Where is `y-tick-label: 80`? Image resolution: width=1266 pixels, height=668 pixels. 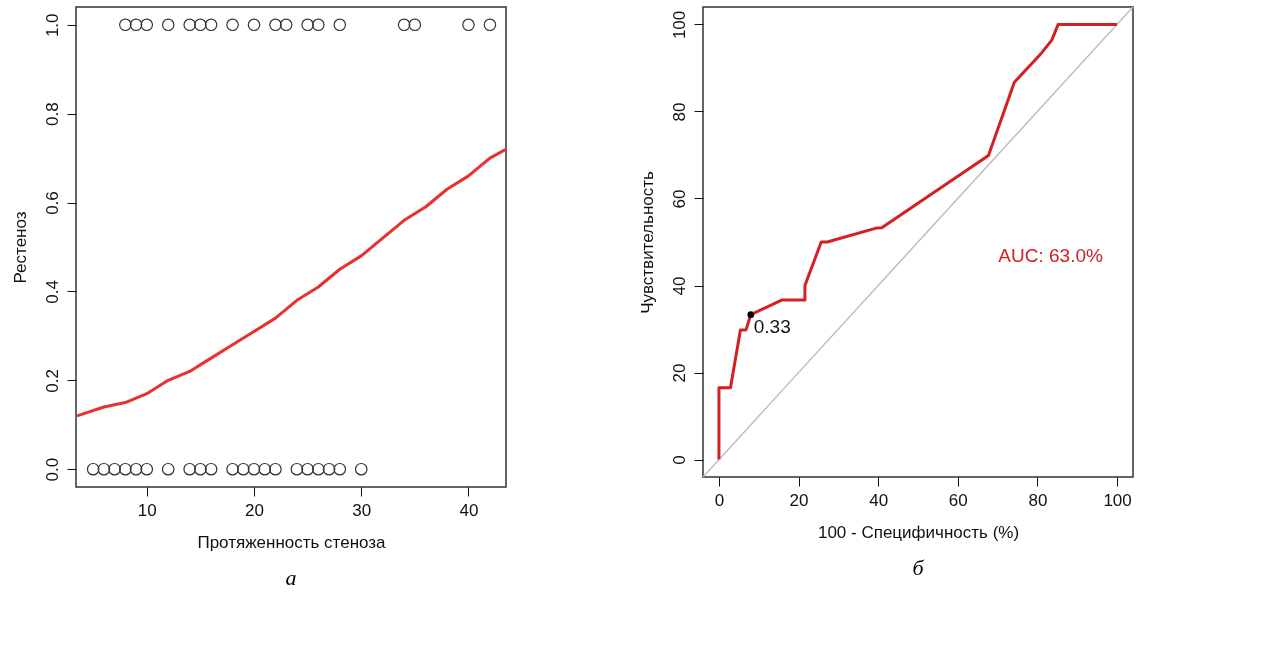
y-tick-label: 80 is located at coordinates (679, 112).